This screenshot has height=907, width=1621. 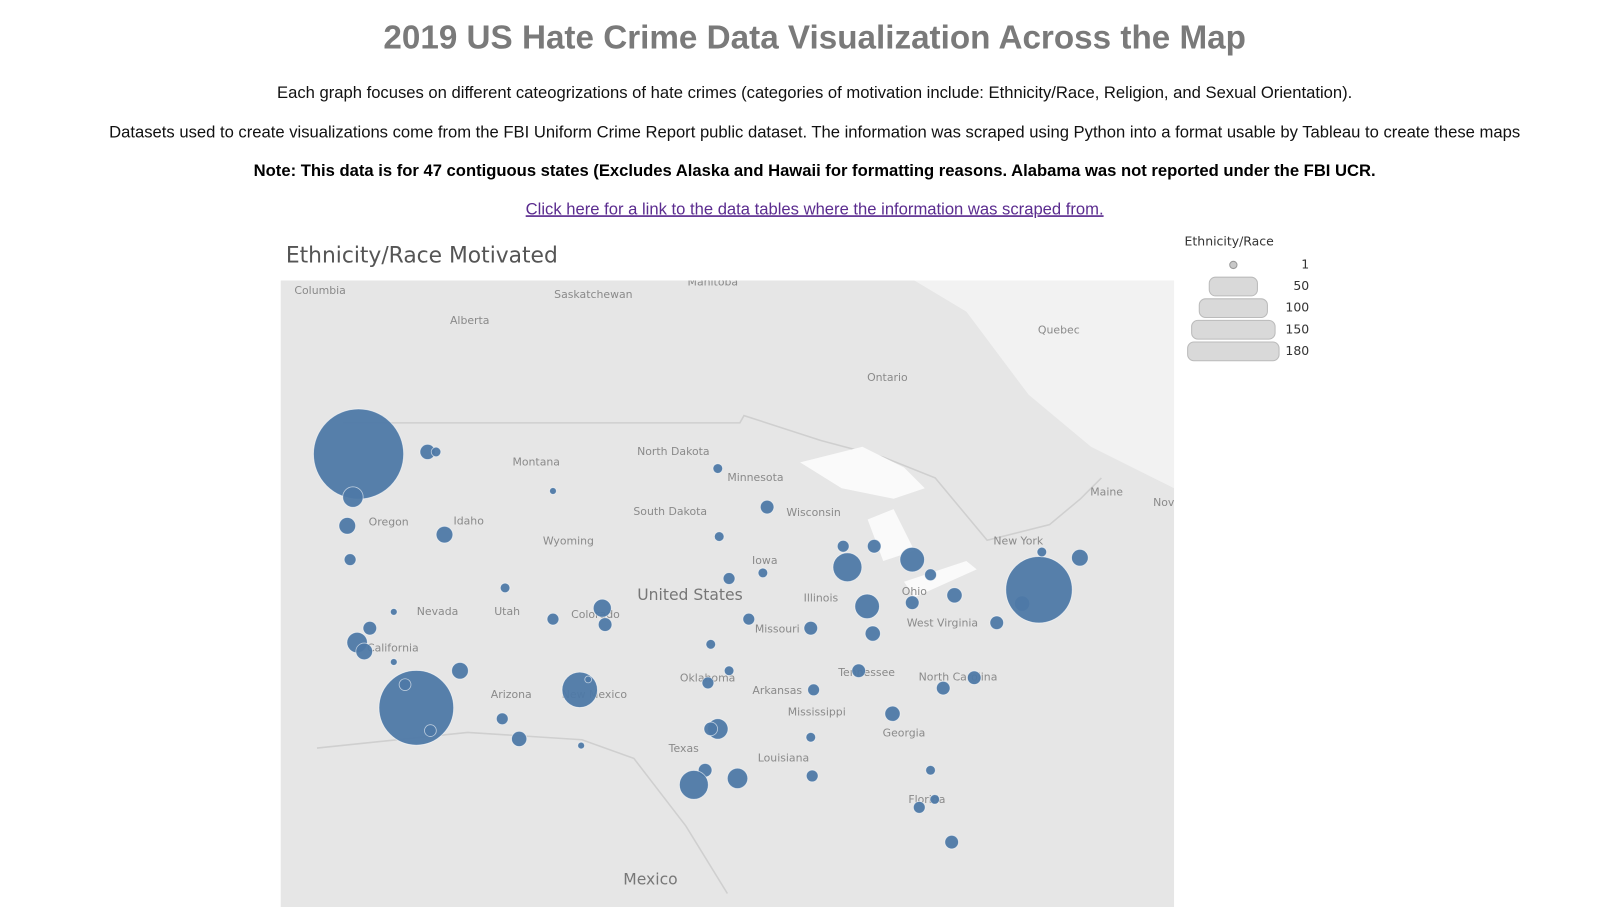 What do you see at coordinates (1018, 540) in the screenshot?
I see `map-label: New York` at bounding box center [1018, 540].